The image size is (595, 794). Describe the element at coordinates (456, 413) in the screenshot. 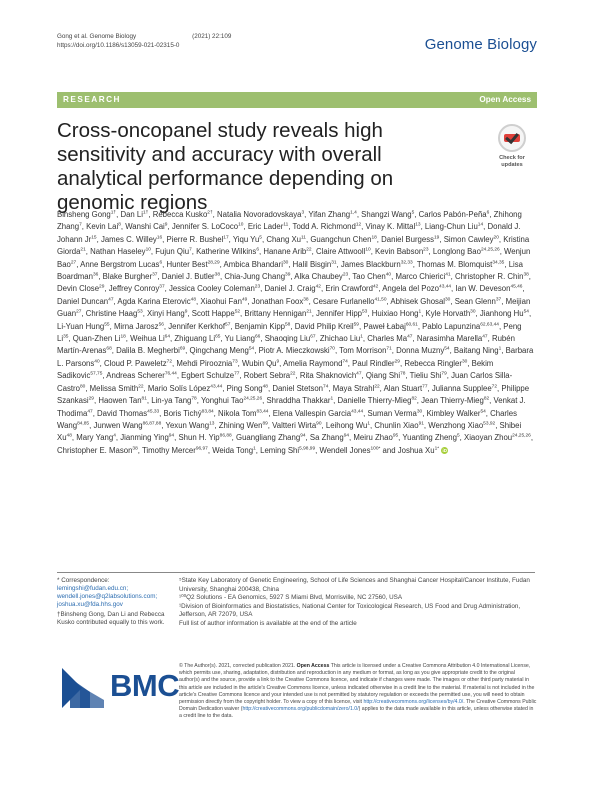

I see `author-name: Kimbley Walker54` at that location.